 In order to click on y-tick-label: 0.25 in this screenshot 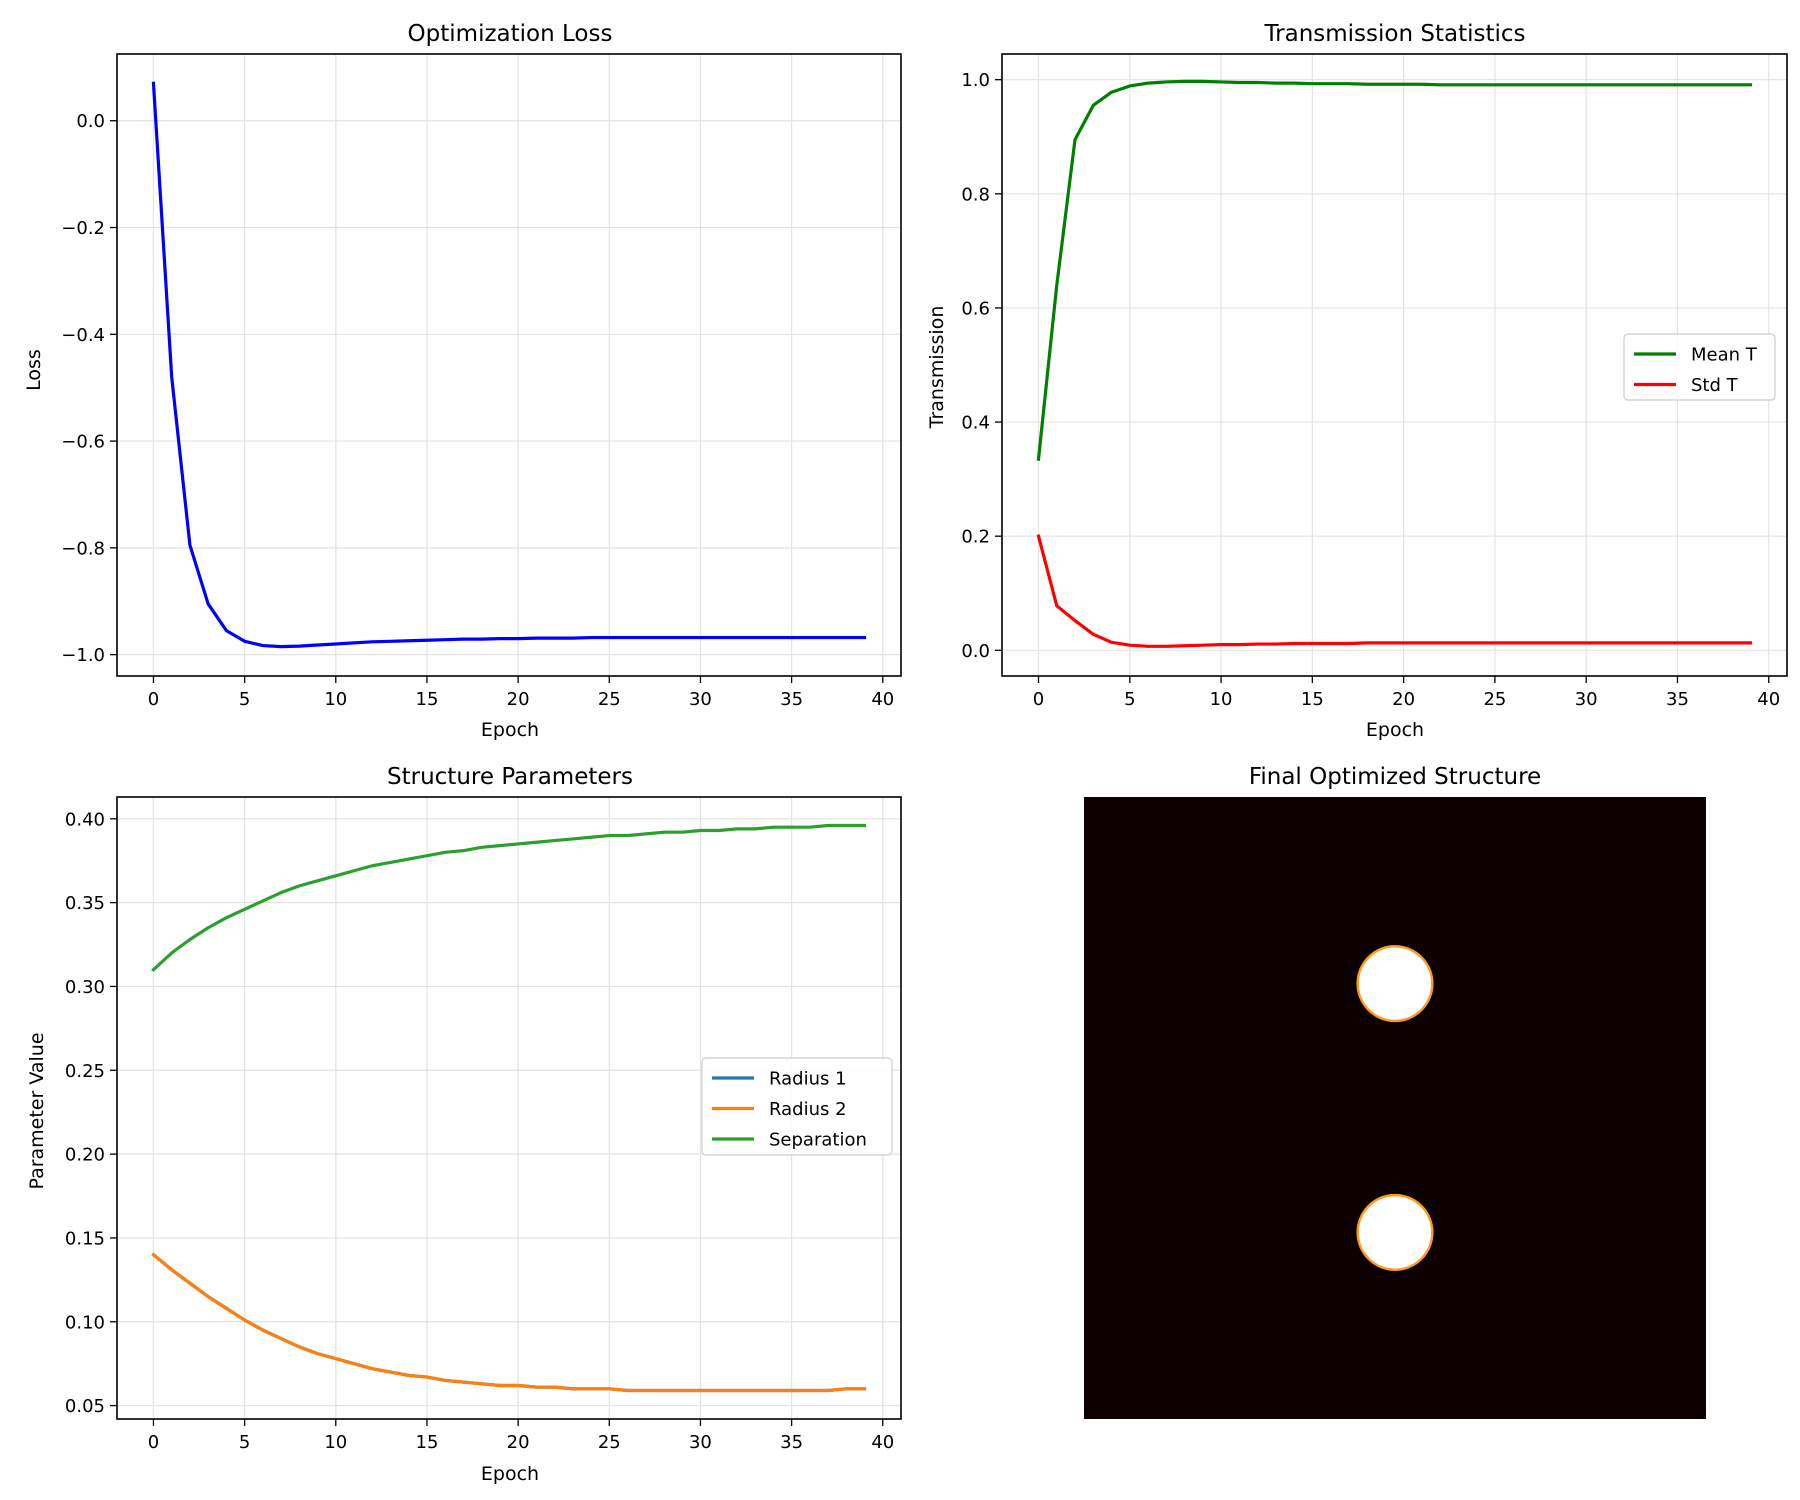, I will do `click(85, 1071)`.